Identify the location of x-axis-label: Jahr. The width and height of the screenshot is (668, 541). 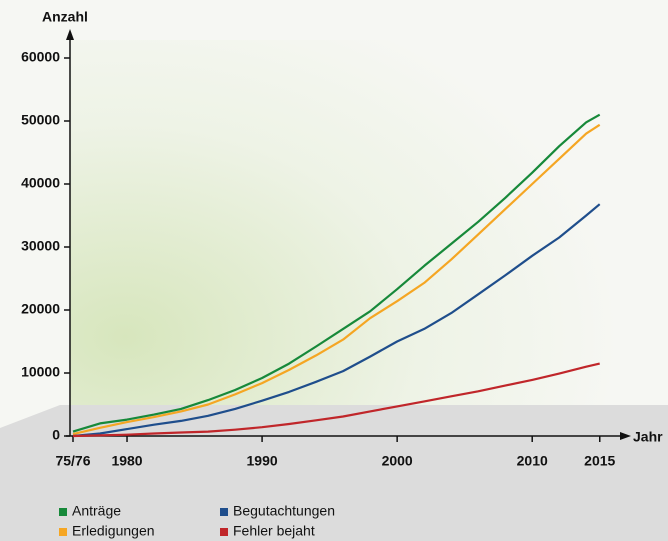
(648, 437).